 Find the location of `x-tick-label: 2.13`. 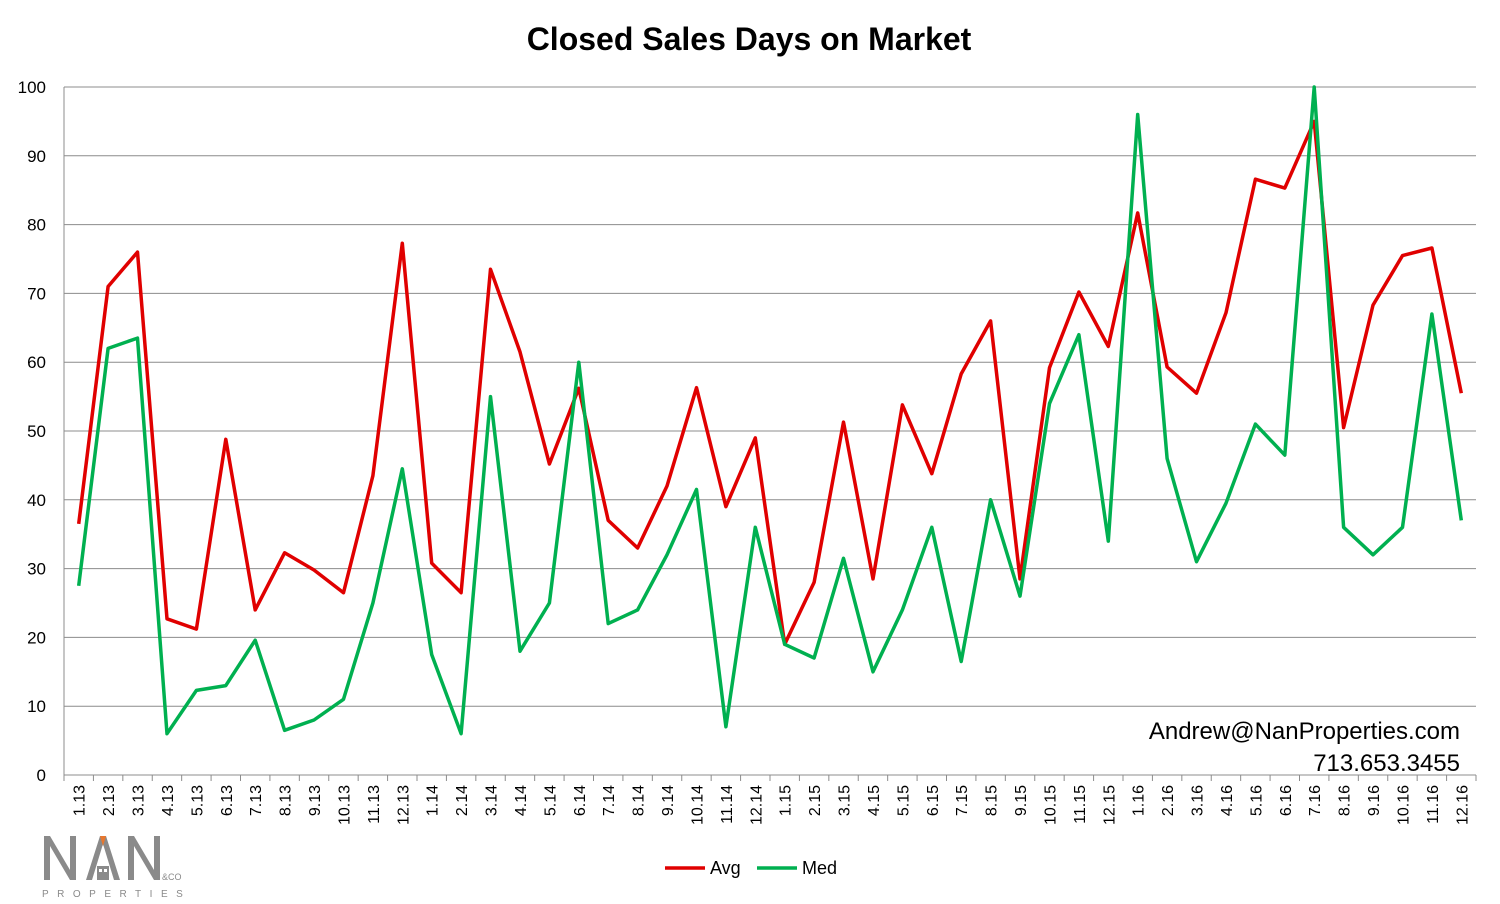

x-tick-label: 2.13 is located at coordinates (109, 800).